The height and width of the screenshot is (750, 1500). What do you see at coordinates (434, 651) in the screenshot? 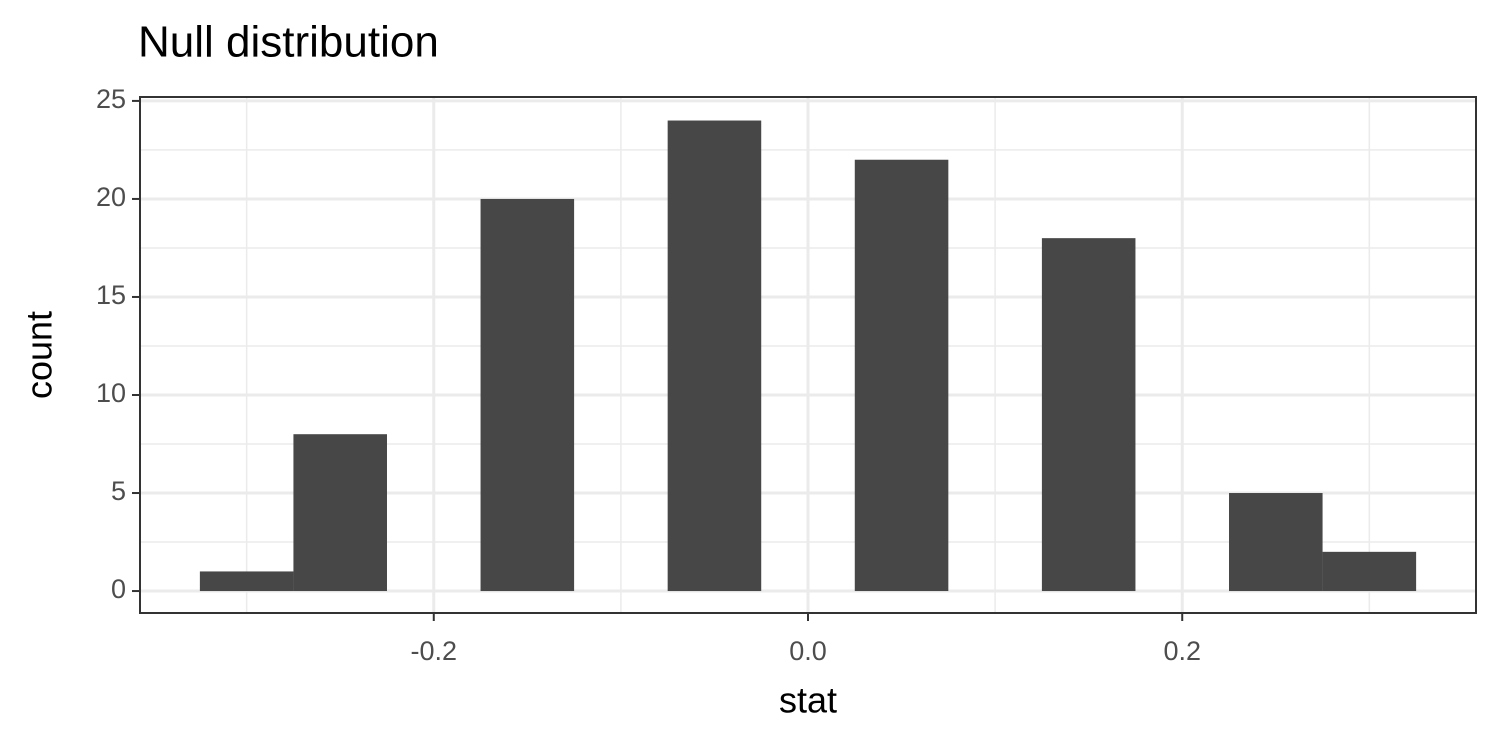
I see `x-tick-label: -0.2` at bounding box center [434, 651].